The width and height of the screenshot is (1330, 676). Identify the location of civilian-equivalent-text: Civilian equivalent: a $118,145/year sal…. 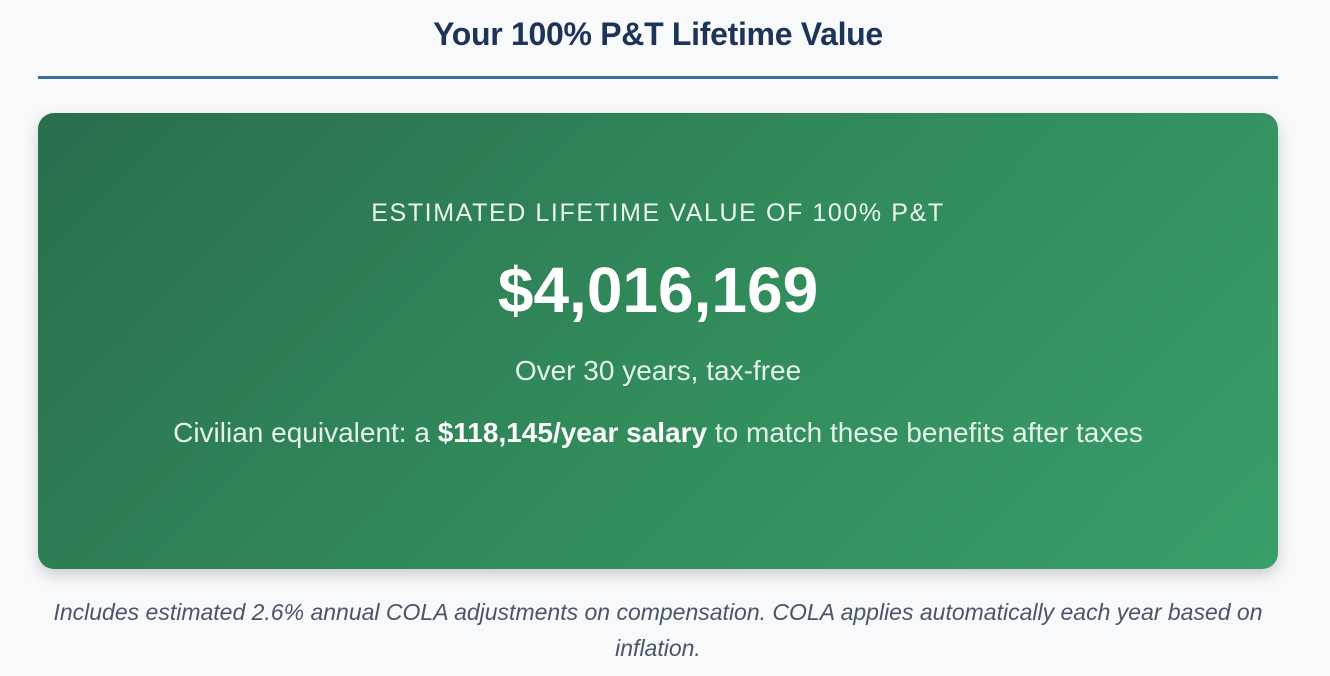
(658, 433).